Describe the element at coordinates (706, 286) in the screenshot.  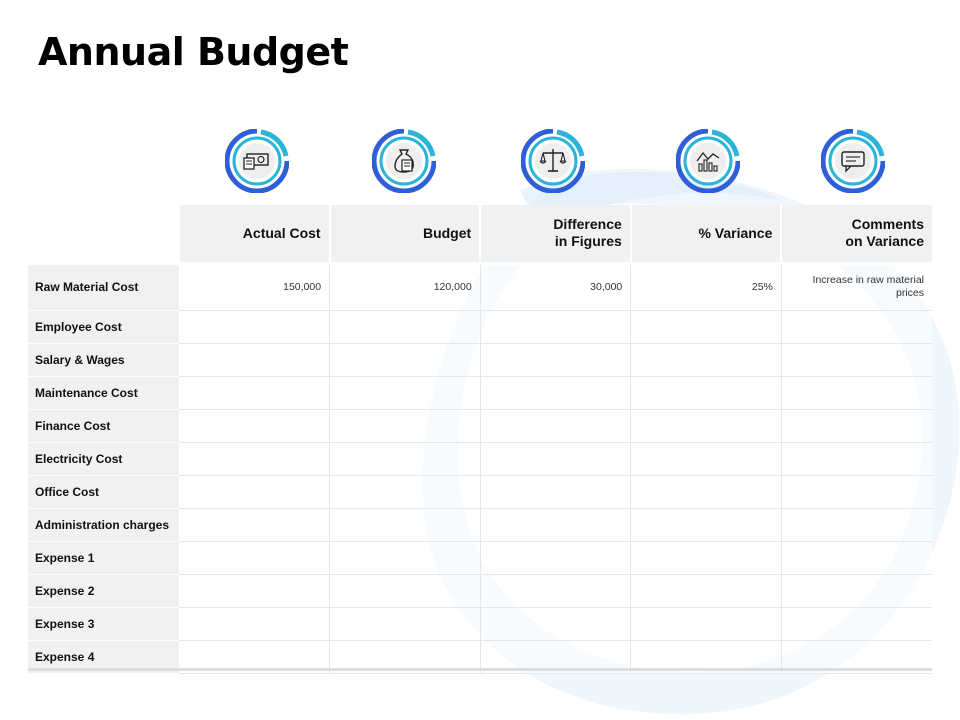
I see `variance-cell: 25%` at that location.